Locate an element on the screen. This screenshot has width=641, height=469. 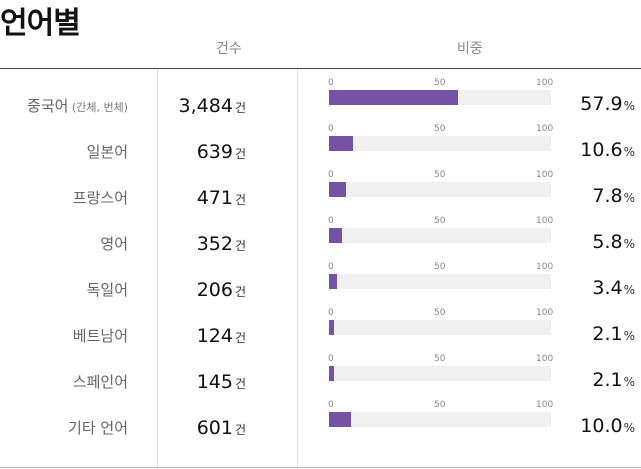
language-label: 스페인어 is located at coordinates (100, 382).